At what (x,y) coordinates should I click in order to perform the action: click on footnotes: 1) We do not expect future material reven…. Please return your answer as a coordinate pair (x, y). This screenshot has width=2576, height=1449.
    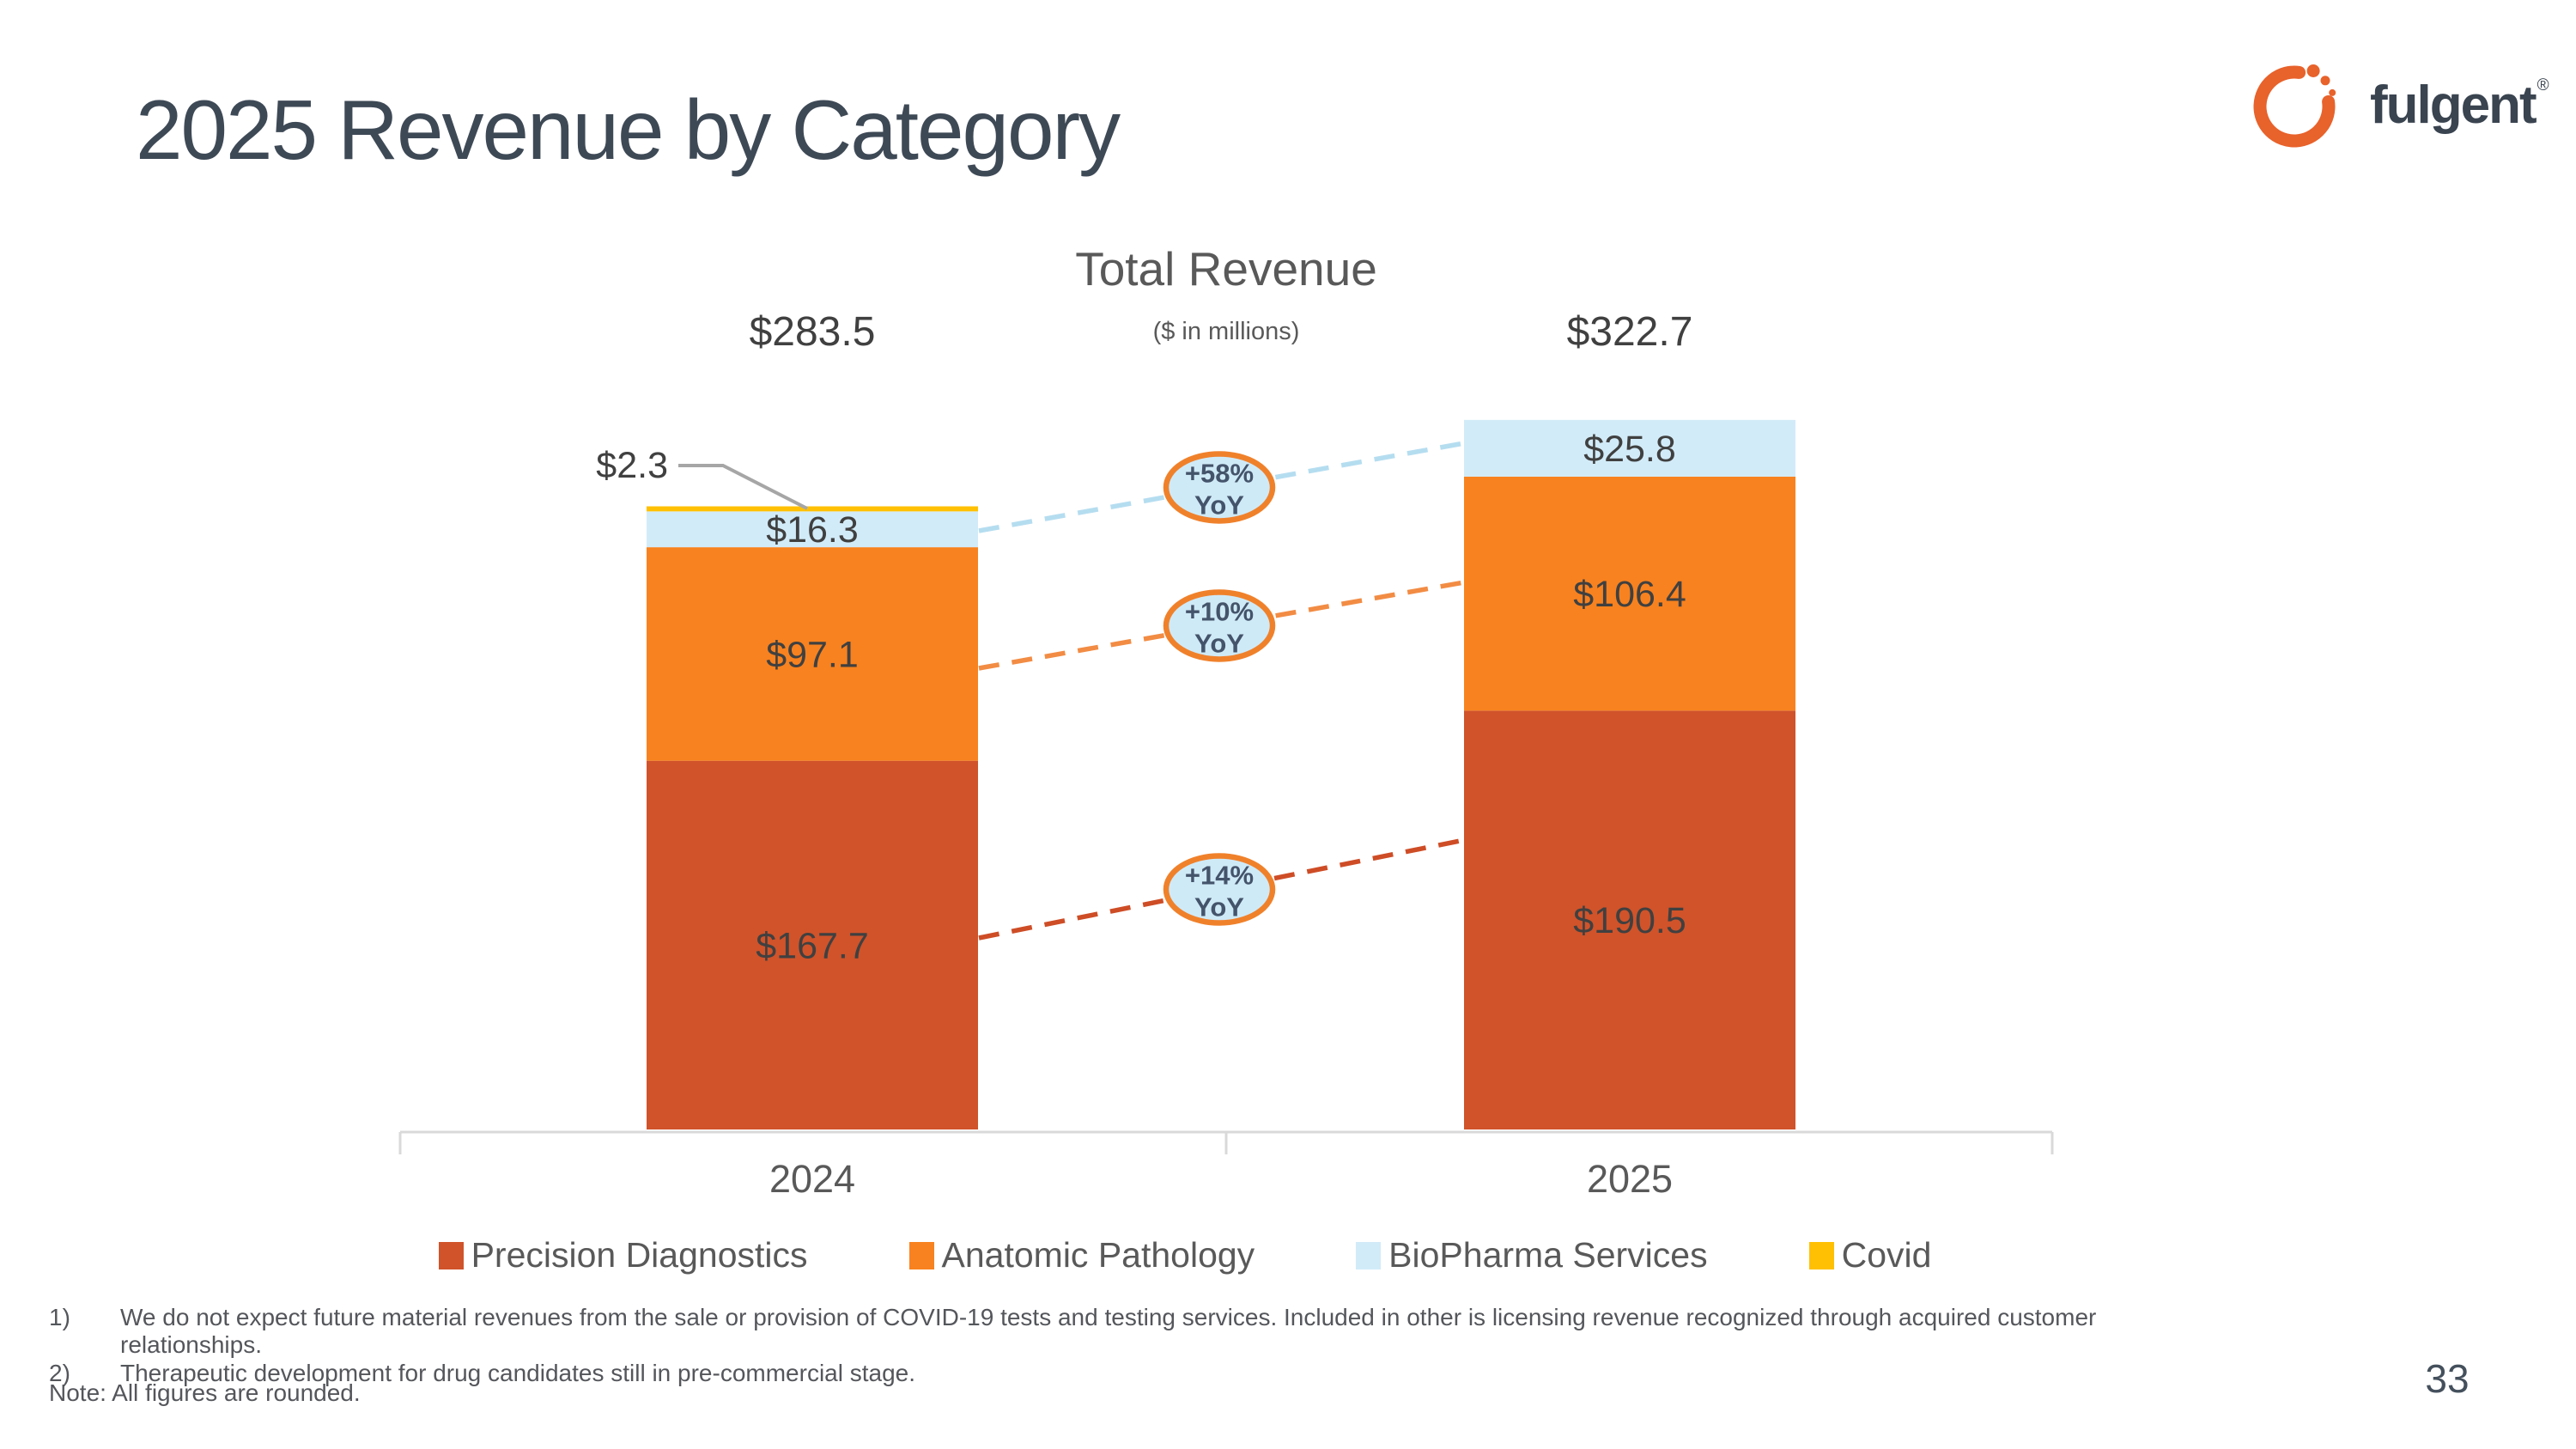
    Looking at the image, I should click on (1122, 1346).